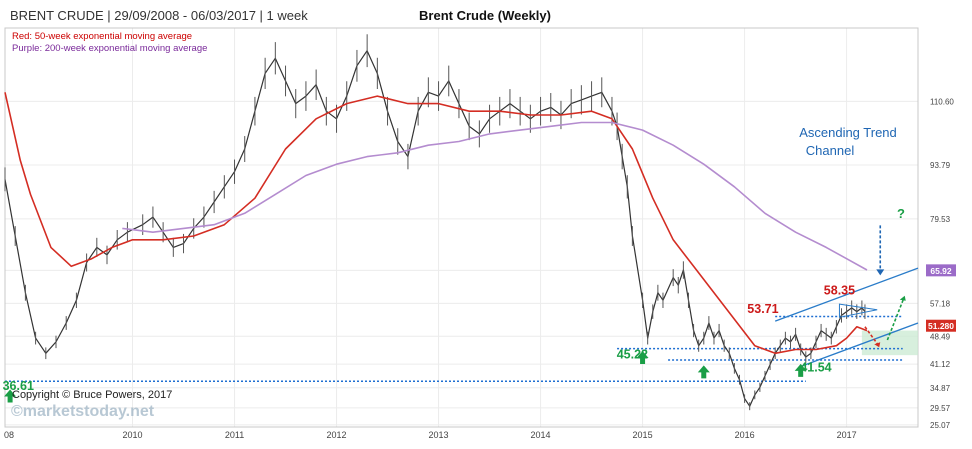  What do you see at coordinates (847, 435) in the screenshot?
I see `x-tick-label: 2017` at bounding box center [847, 435].